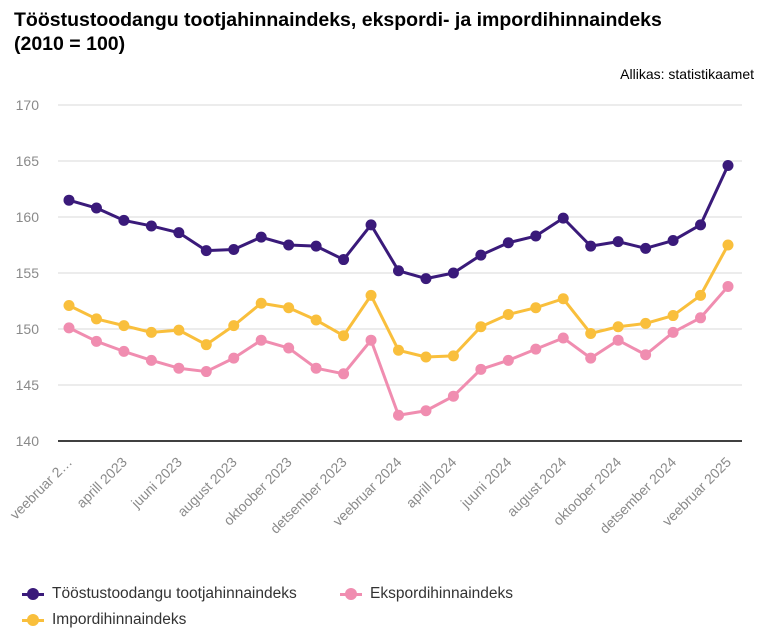 The image size is (768, 640). I want to click on y-tick-label: 160, so click(28, 217).